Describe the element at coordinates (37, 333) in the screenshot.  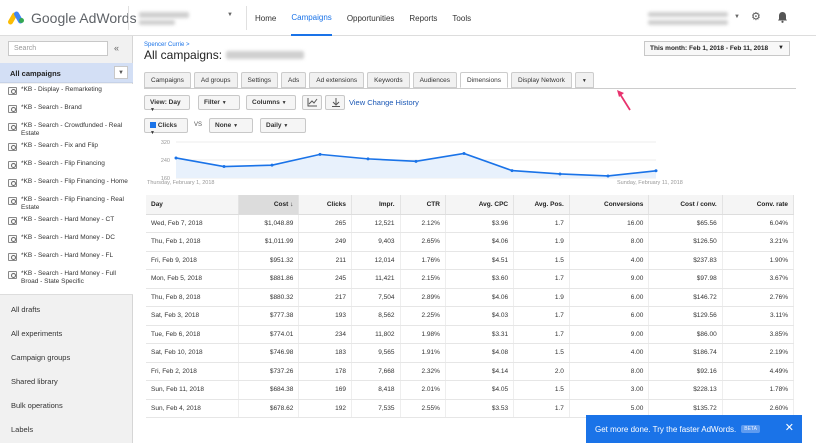
I see `sidebar-item-experiments: All experiments` at that location.